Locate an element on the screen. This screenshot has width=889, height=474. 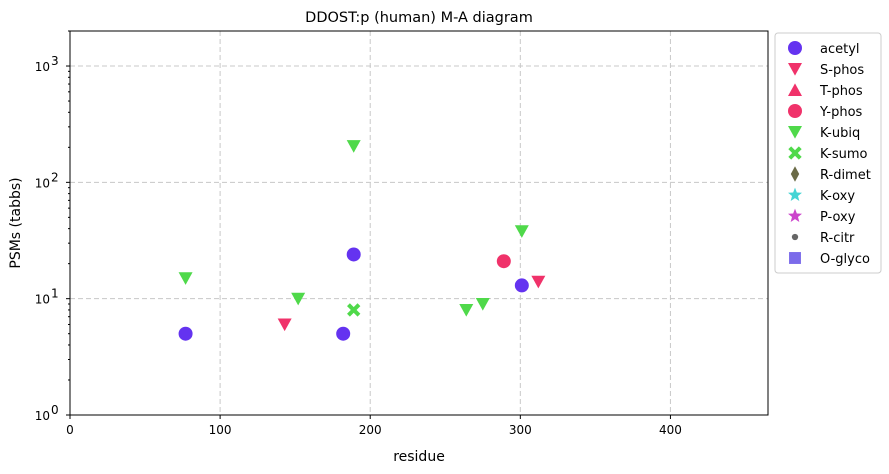
legend-label-p-oxy: P-oxy is located at coordinates (838, 217).